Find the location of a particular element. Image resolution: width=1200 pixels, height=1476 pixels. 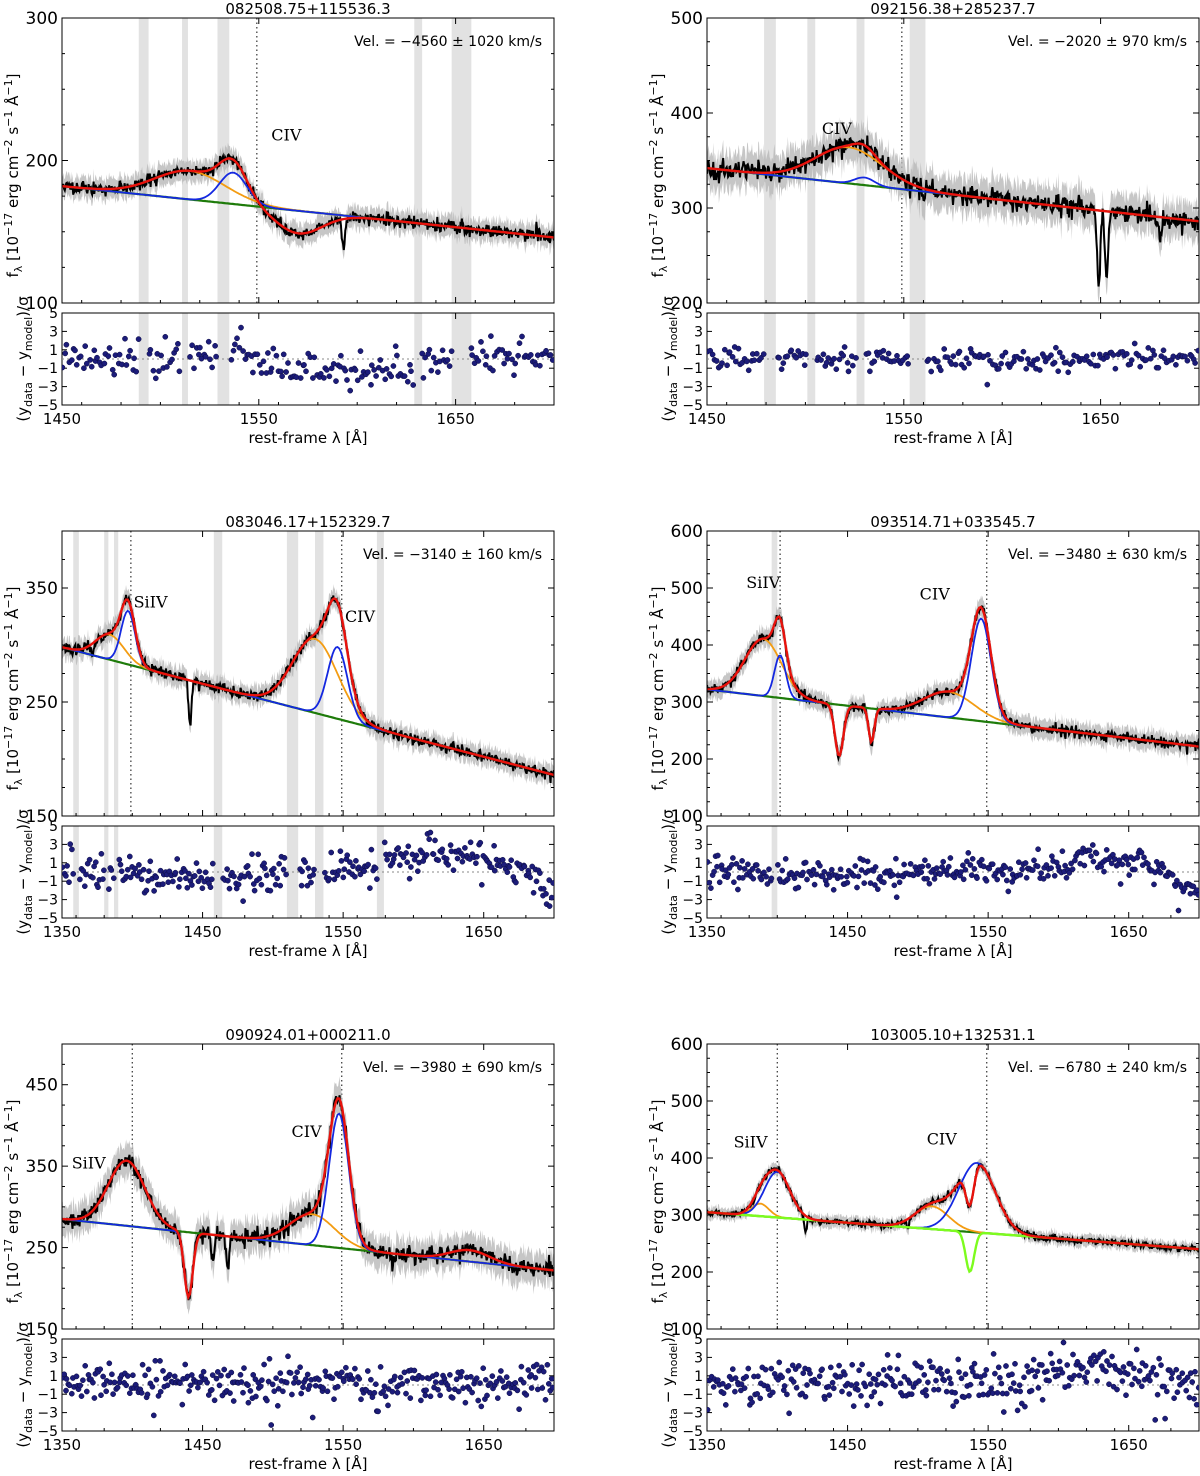

resid-ytick-label: −3 is located at coordinates (692, 388).